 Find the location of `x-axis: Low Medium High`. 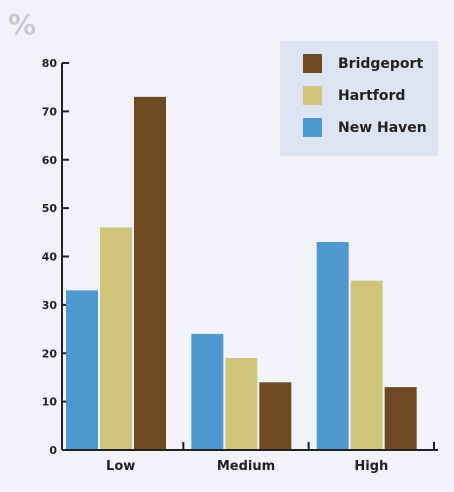

x-axis: Low Medium High is located at coordinates (250, 458).